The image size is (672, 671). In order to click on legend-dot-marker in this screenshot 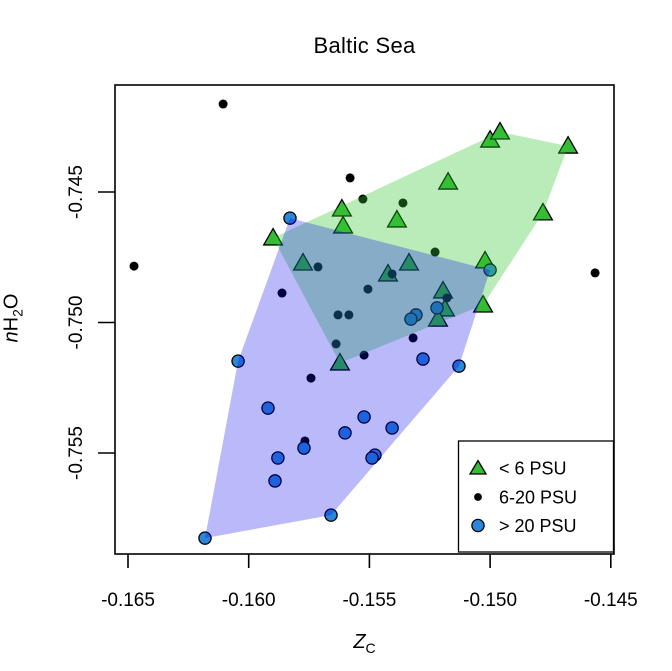, I will do `click(478, 497)`.